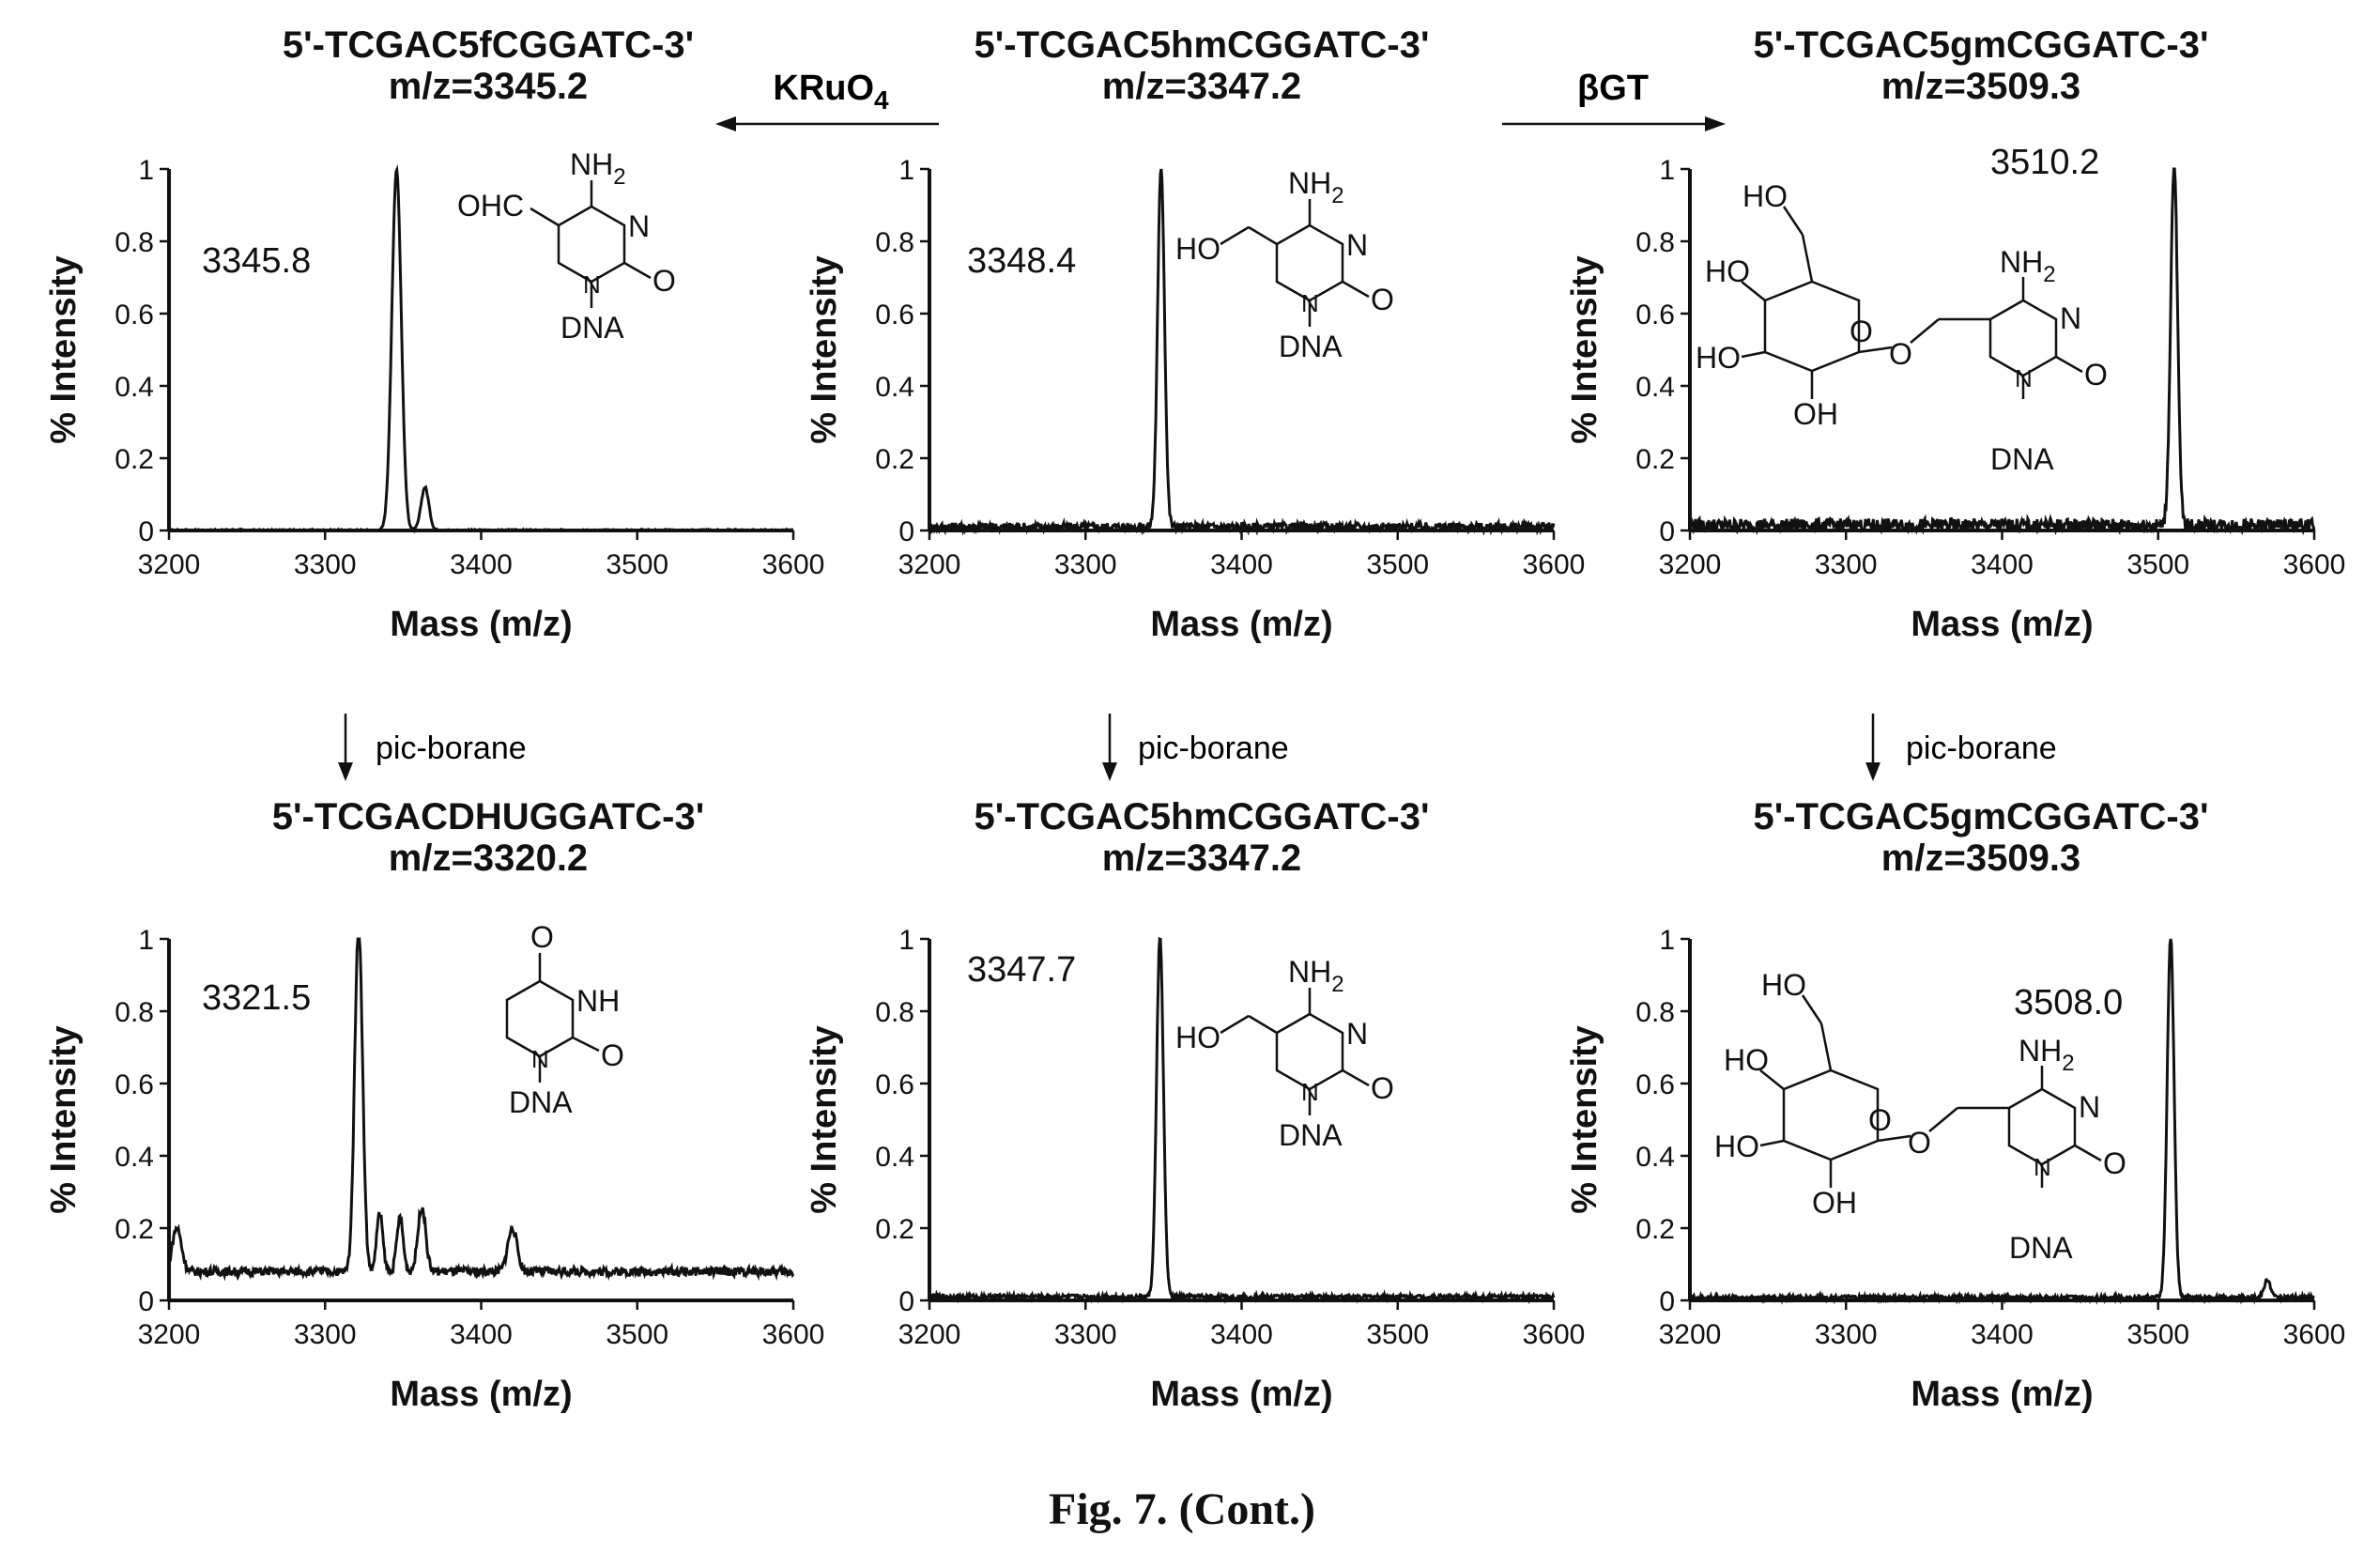 This screenshot has width=2364, height=1568. Describe the element at coordinates (256, 998) in the screenshot. I see `peak-mass-label: 3321.5` at that location.